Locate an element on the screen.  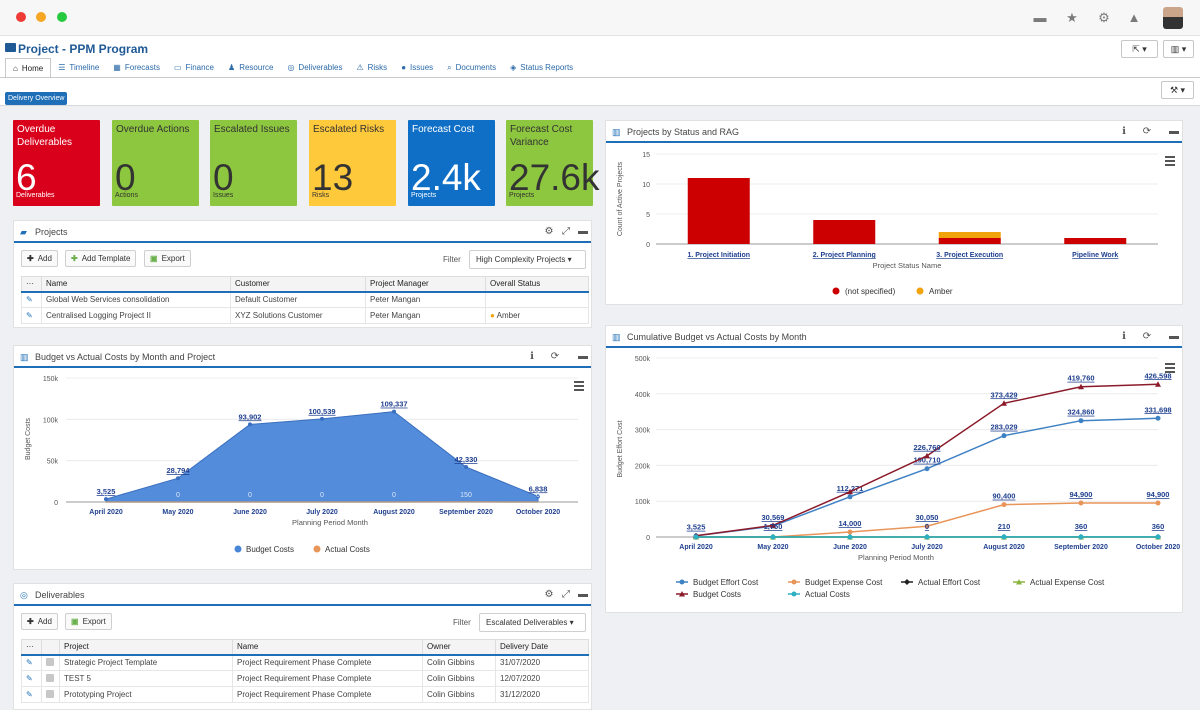
tools-dropdown-button: ⚒ ▾ is located at coordinates (1177, 90).